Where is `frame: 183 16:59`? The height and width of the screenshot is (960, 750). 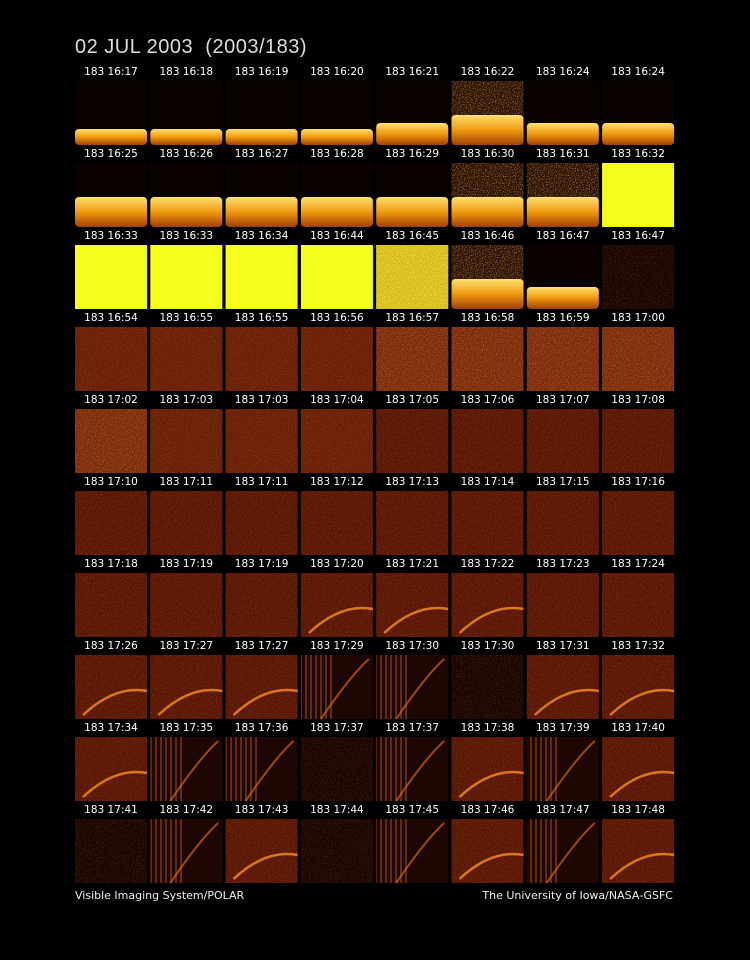 frame: 183 16:59 is located at coordinates (562, 351).